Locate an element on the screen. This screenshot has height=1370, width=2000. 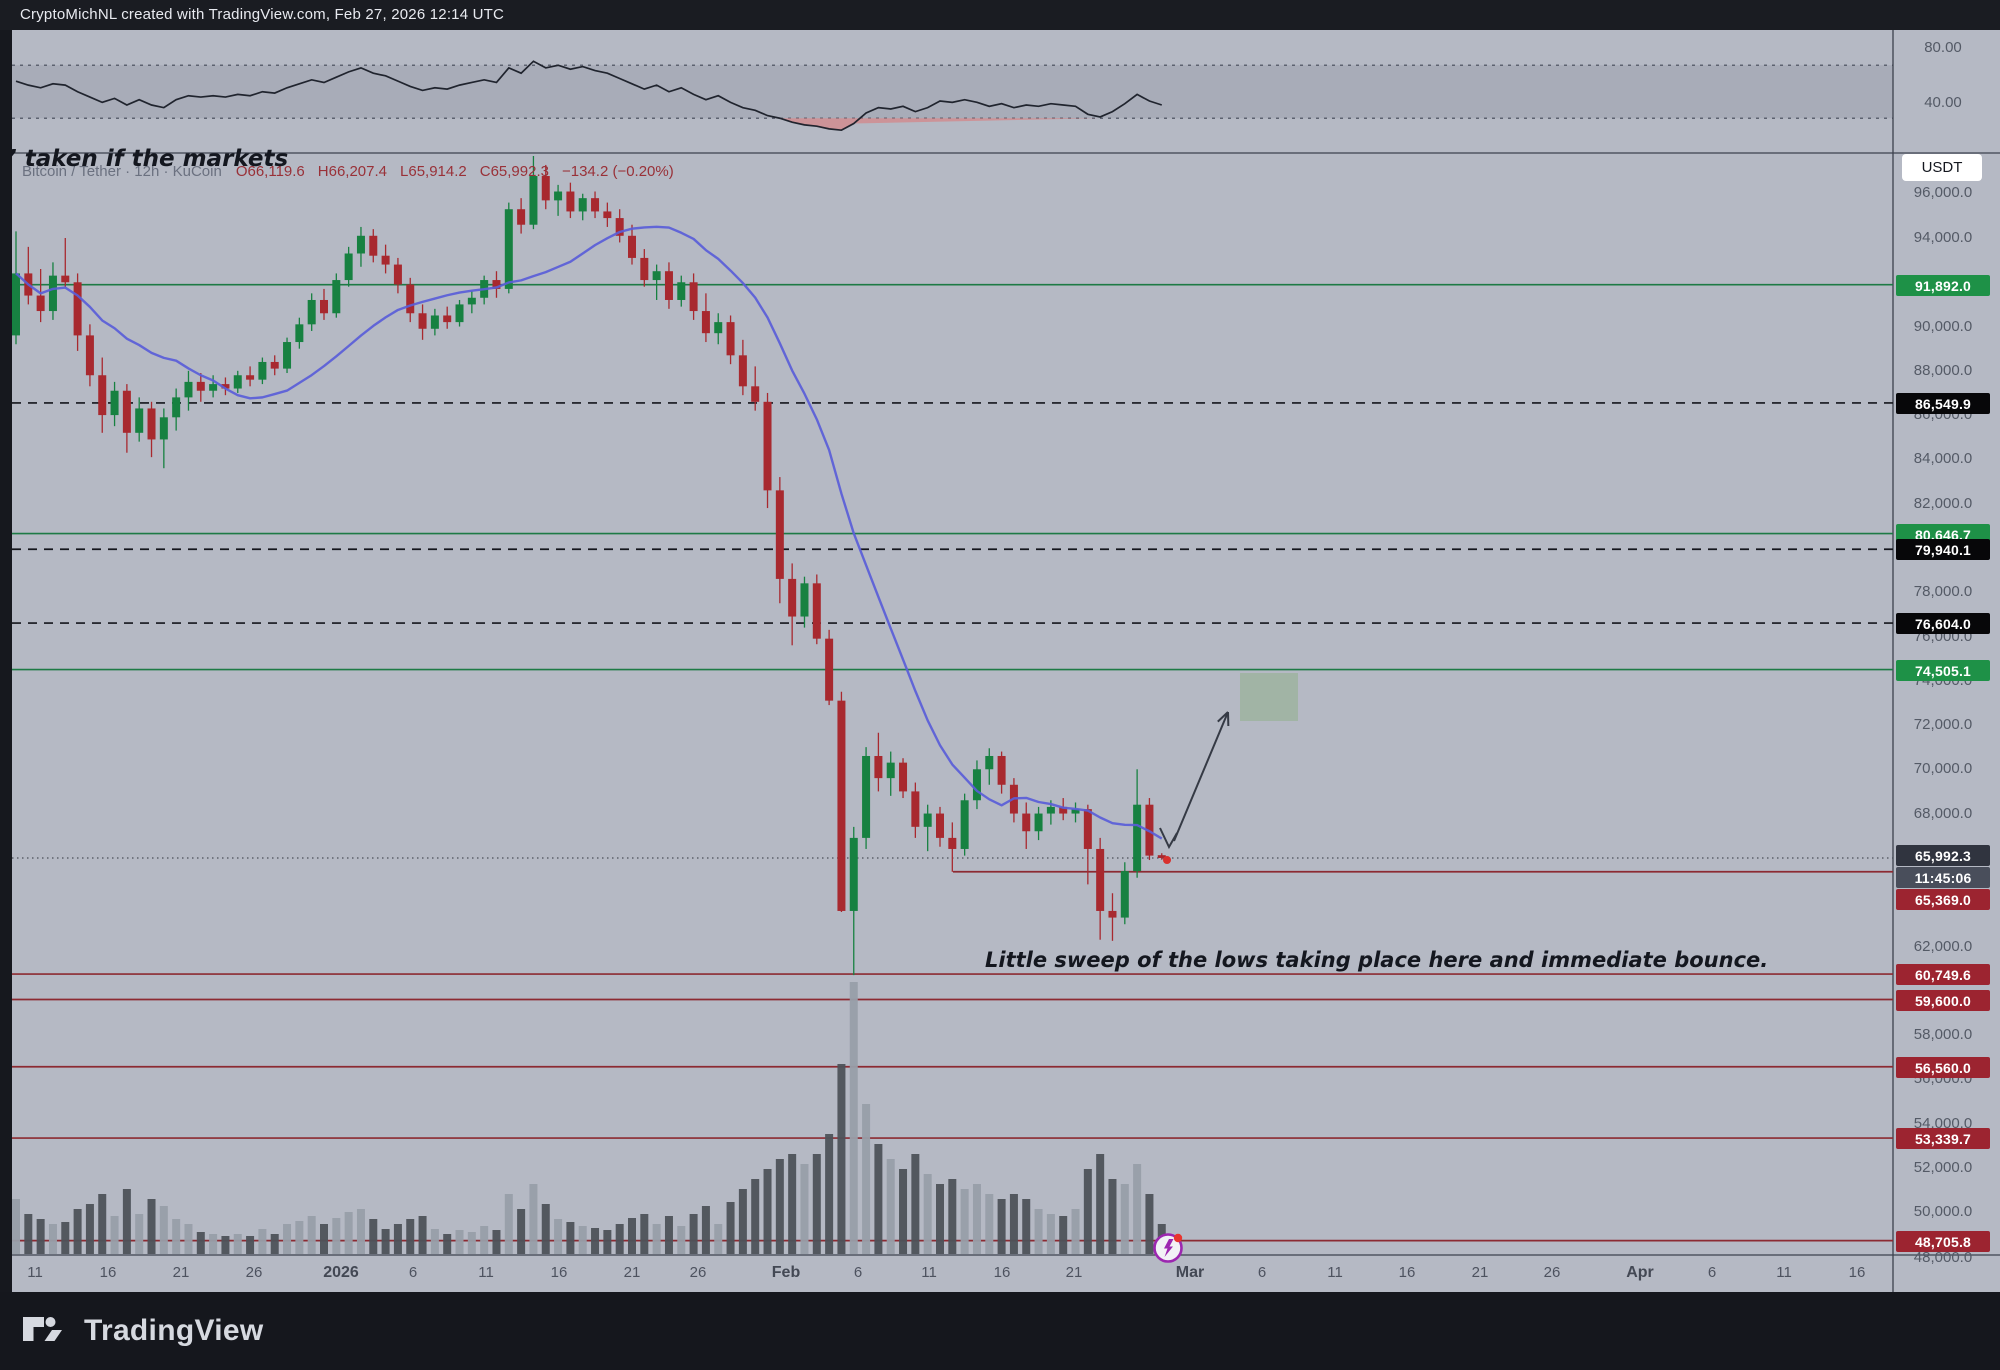
currency-toggle-button: USDT is located at coordinates (1942, 167).